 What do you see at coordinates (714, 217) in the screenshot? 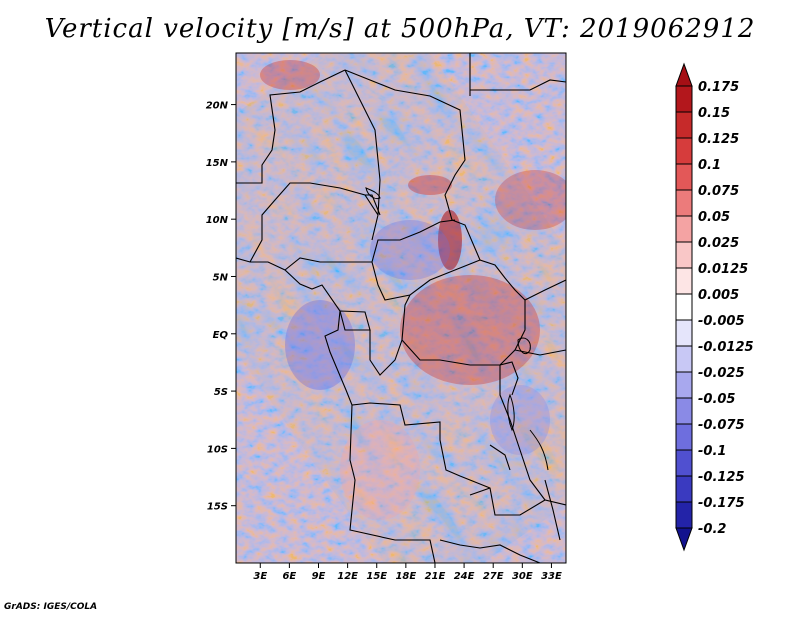
I see `colorbar-label: 0.05` at bounding box center [714, 217].